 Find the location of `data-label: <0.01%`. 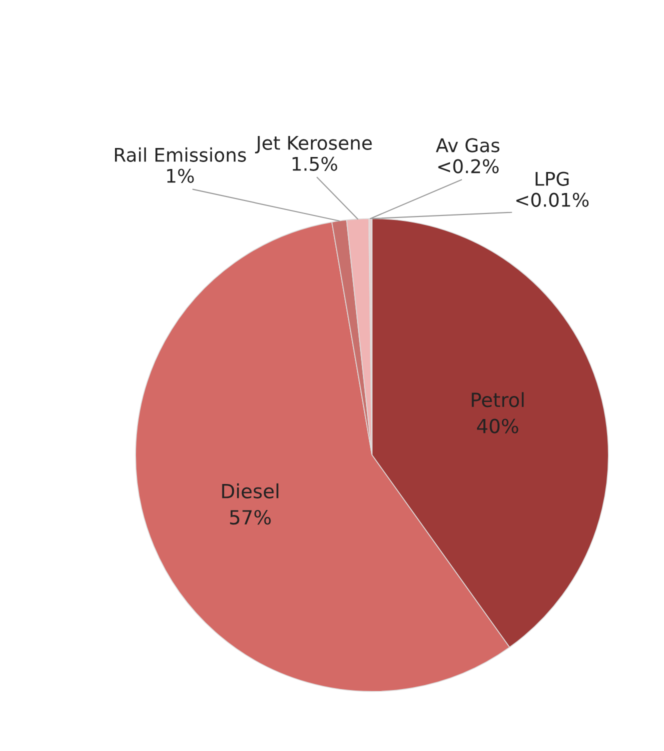

data-label: <0.01% is located at coordinates (552, 199).